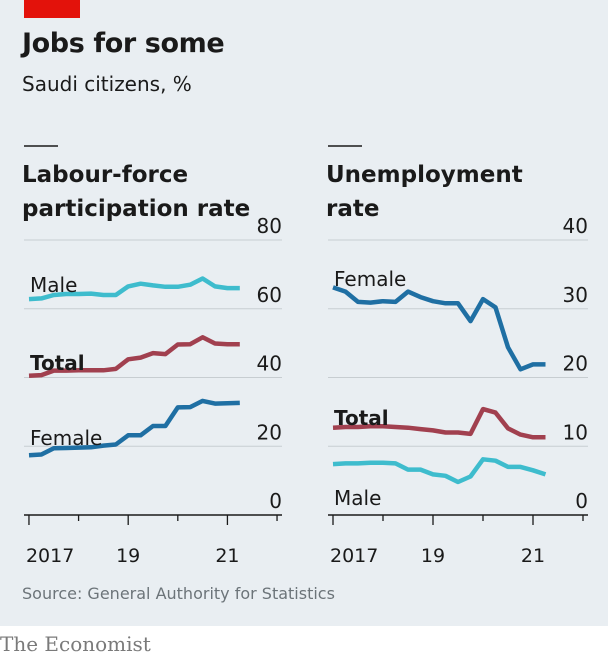  I want to click on panel-title-line: participation rate, so click(136, 209).